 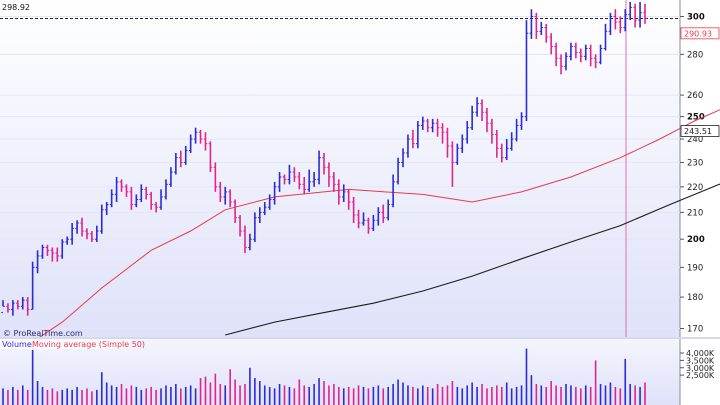 What do you see at coordinates (692, 173) in the screenshot?
I see `price-axis-ticks: 170 180 190 200 210 220 230 240 250 260 280 300` at bounding box center [692, 173].